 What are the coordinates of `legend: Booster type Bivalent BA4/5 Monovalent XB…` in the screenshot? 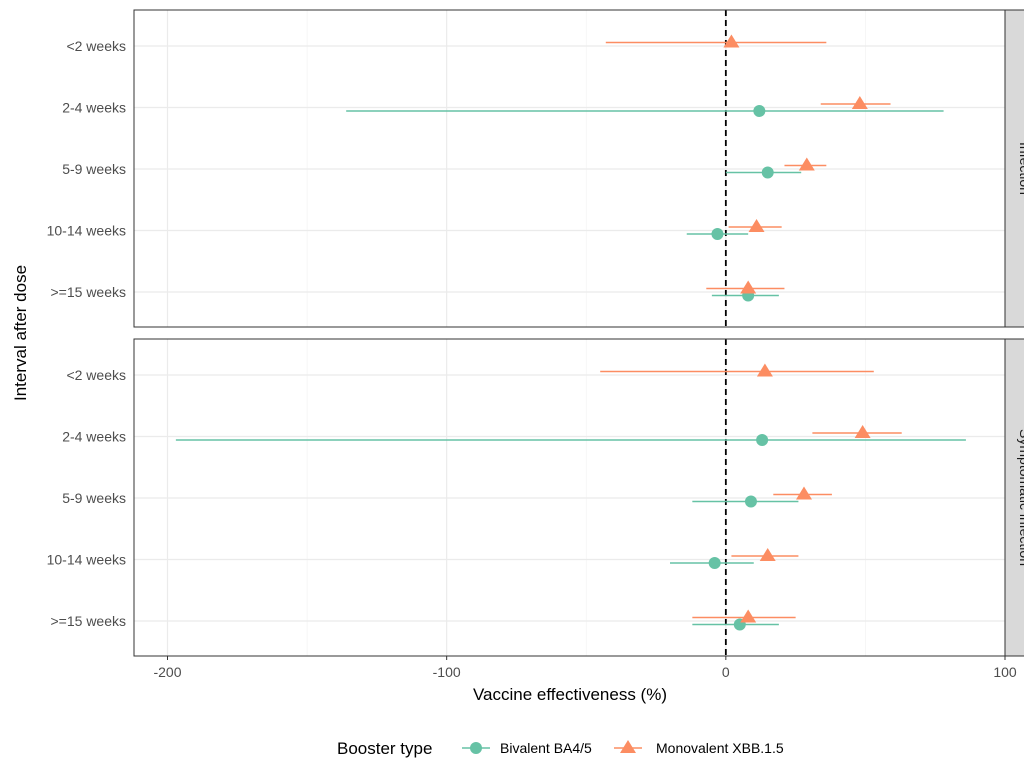 It's located at (560, 748).